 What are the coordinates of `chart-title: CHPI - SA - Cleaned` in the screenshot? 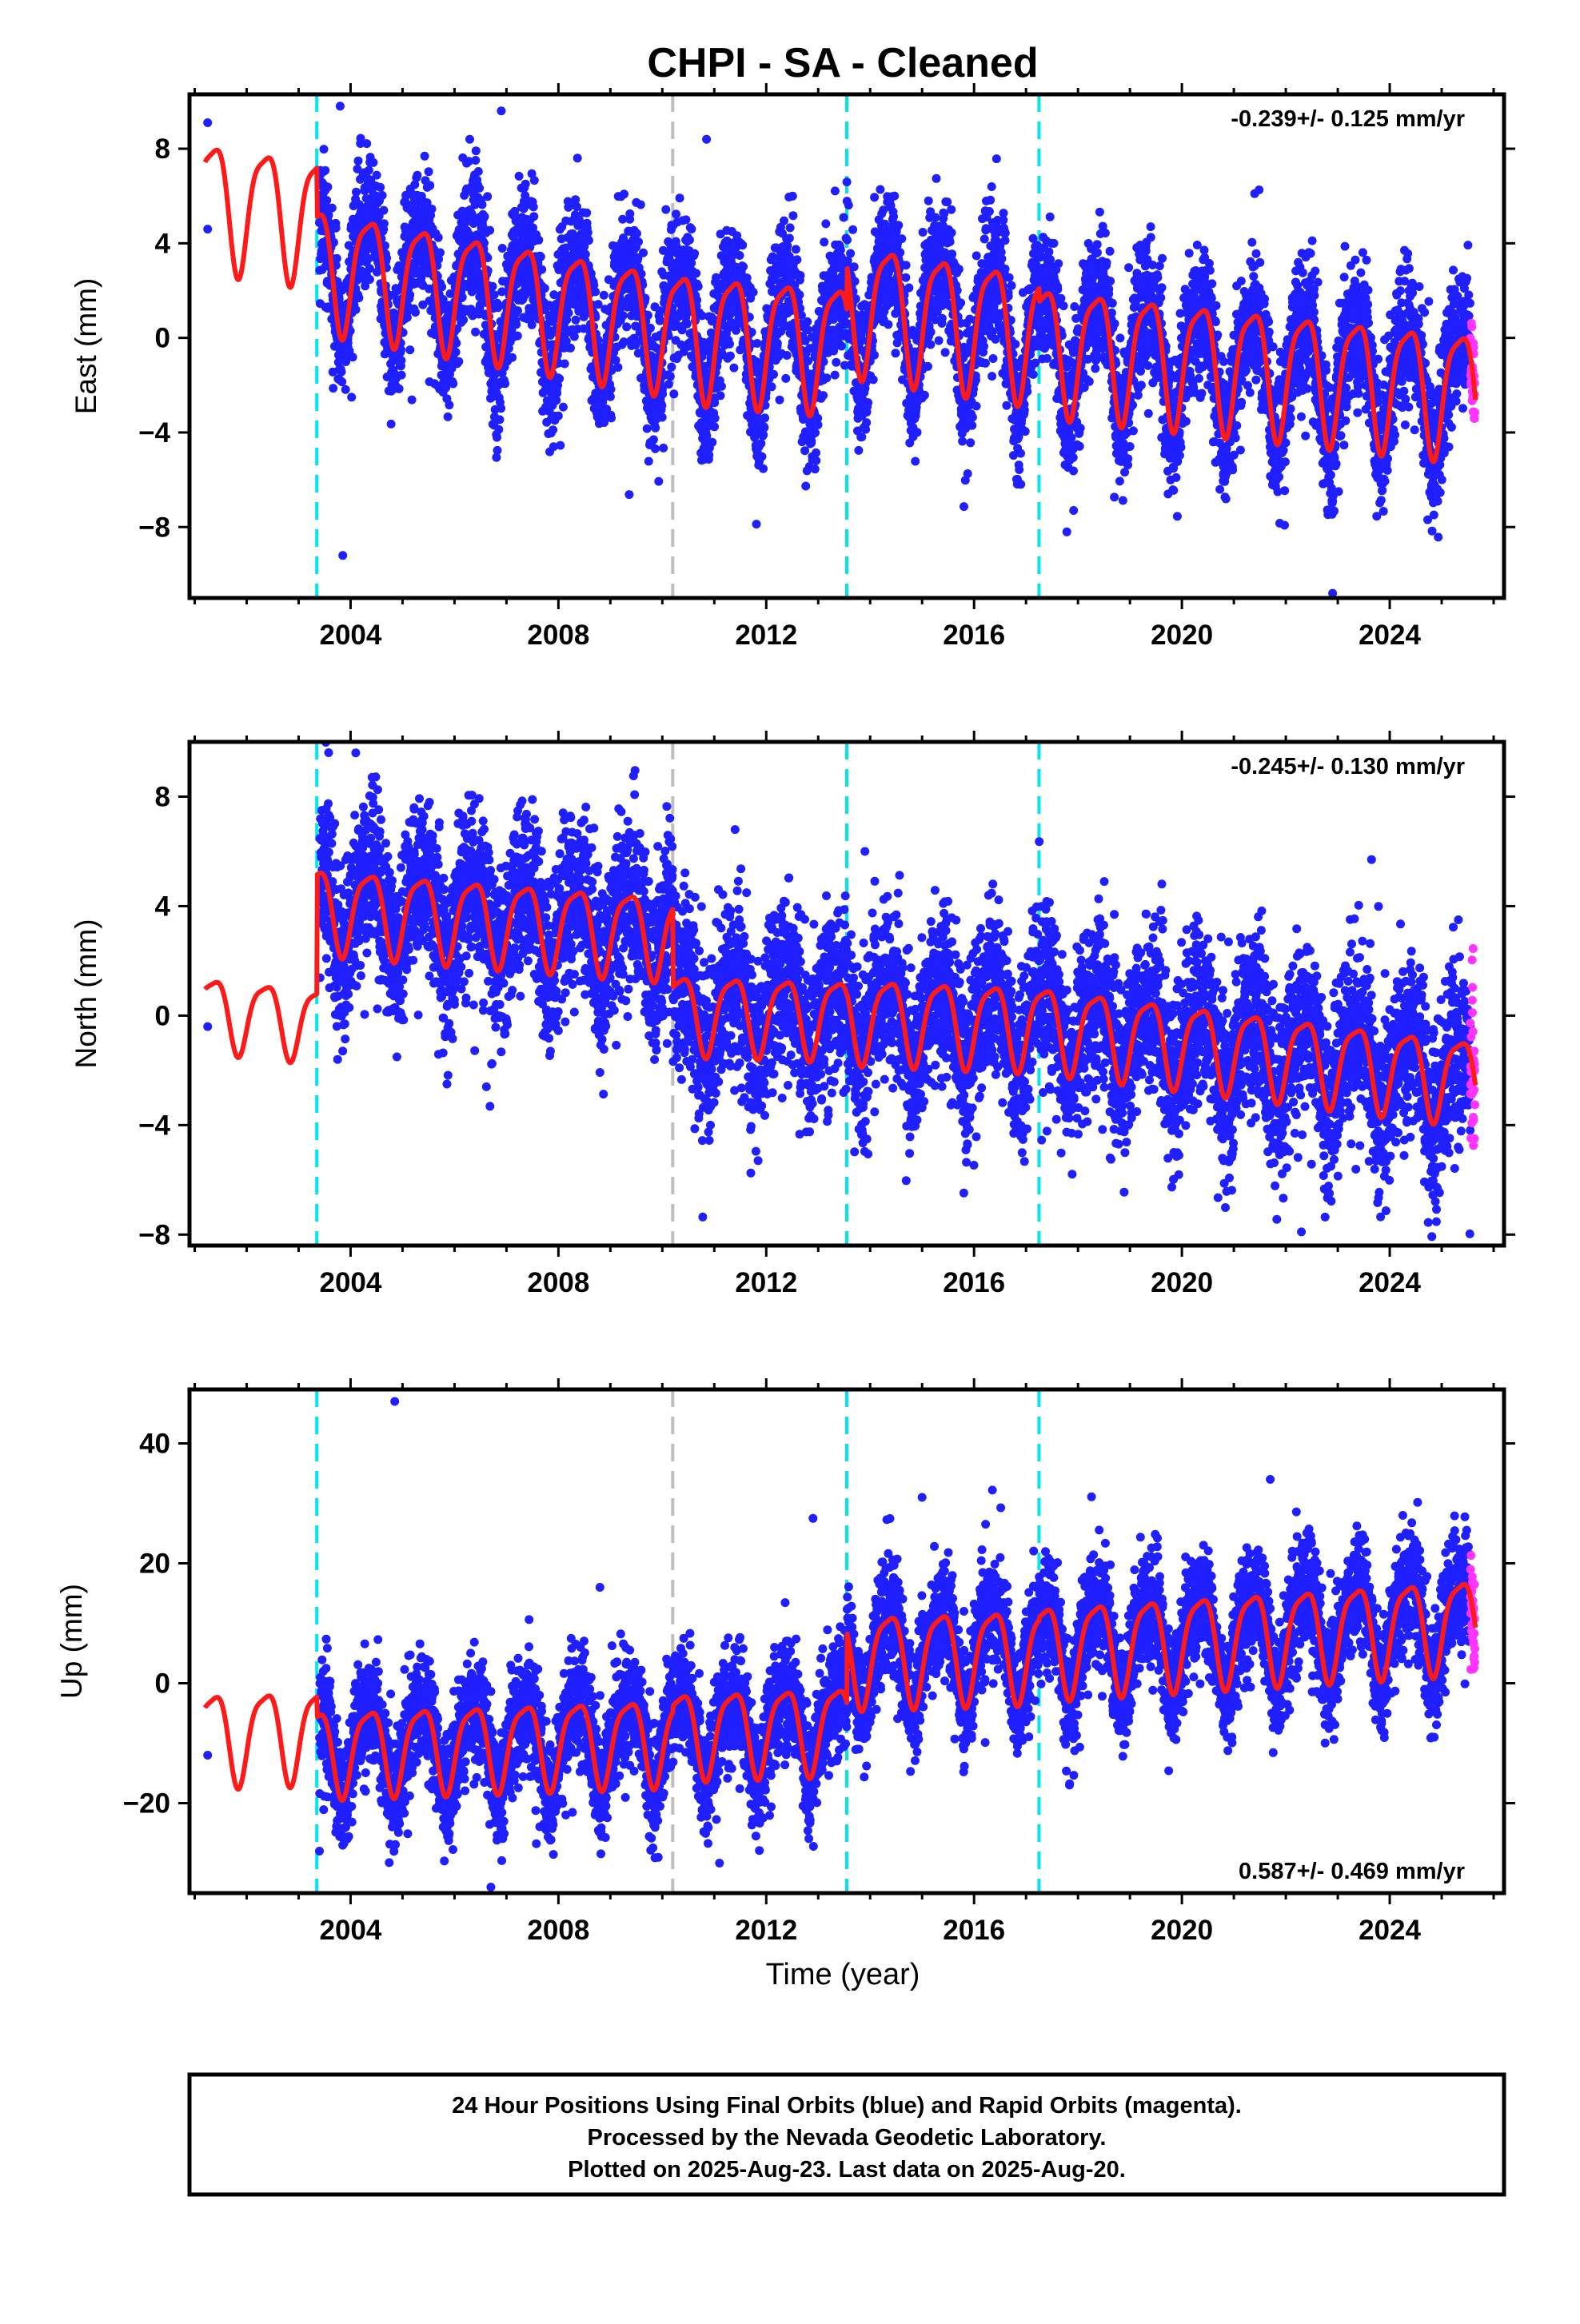 It's located at (842, 63).